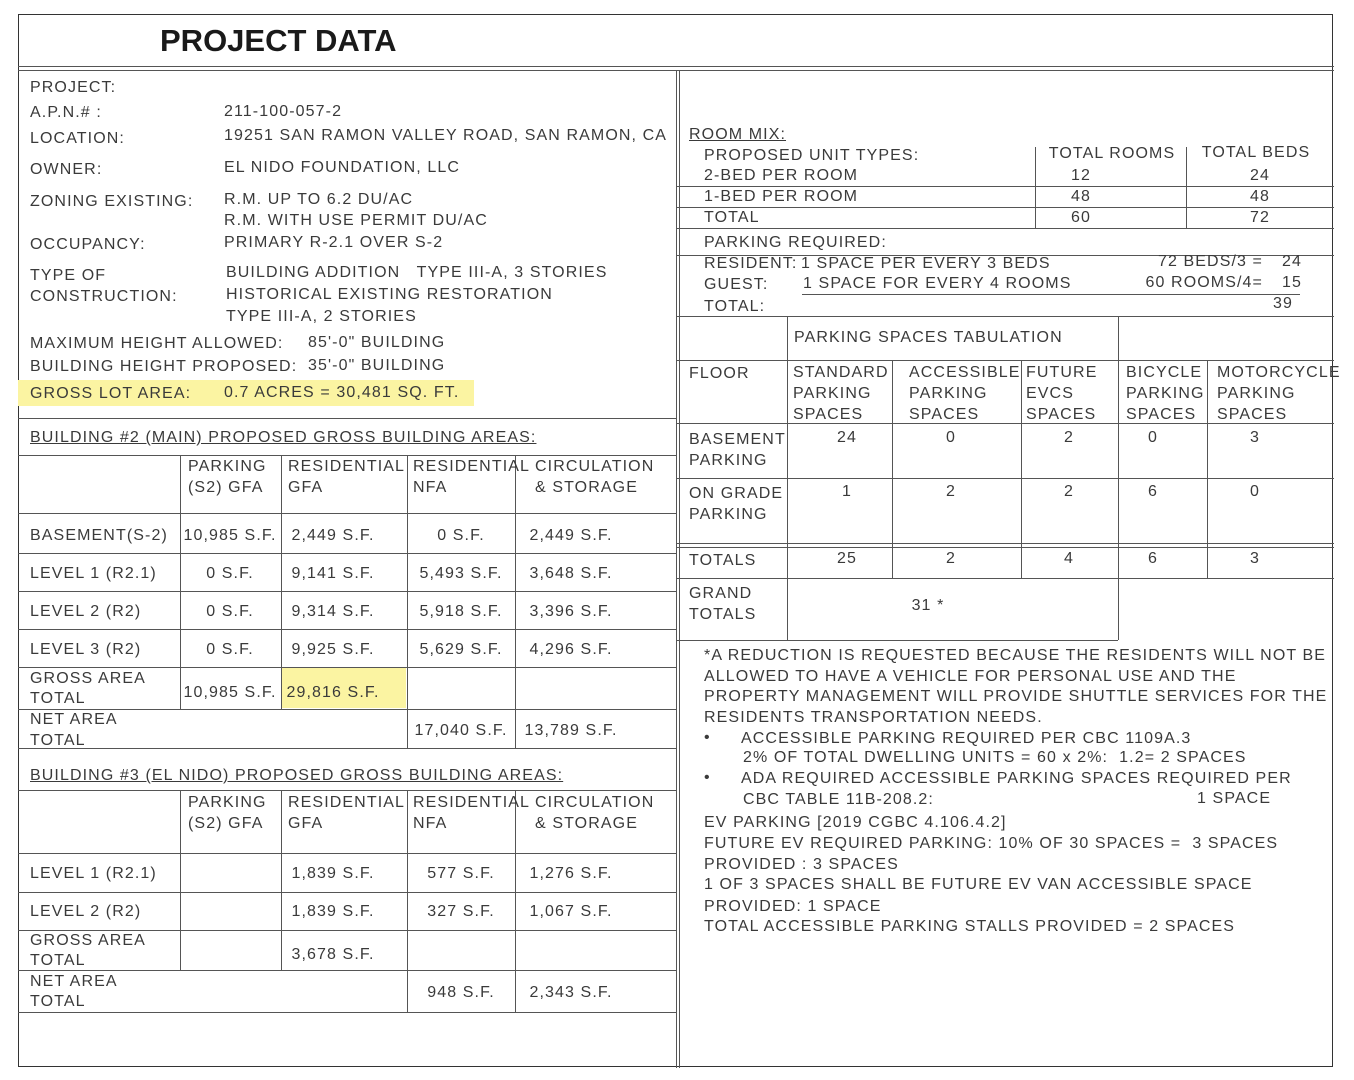  I want to click on column-header: SPACES, so click(828, 414).